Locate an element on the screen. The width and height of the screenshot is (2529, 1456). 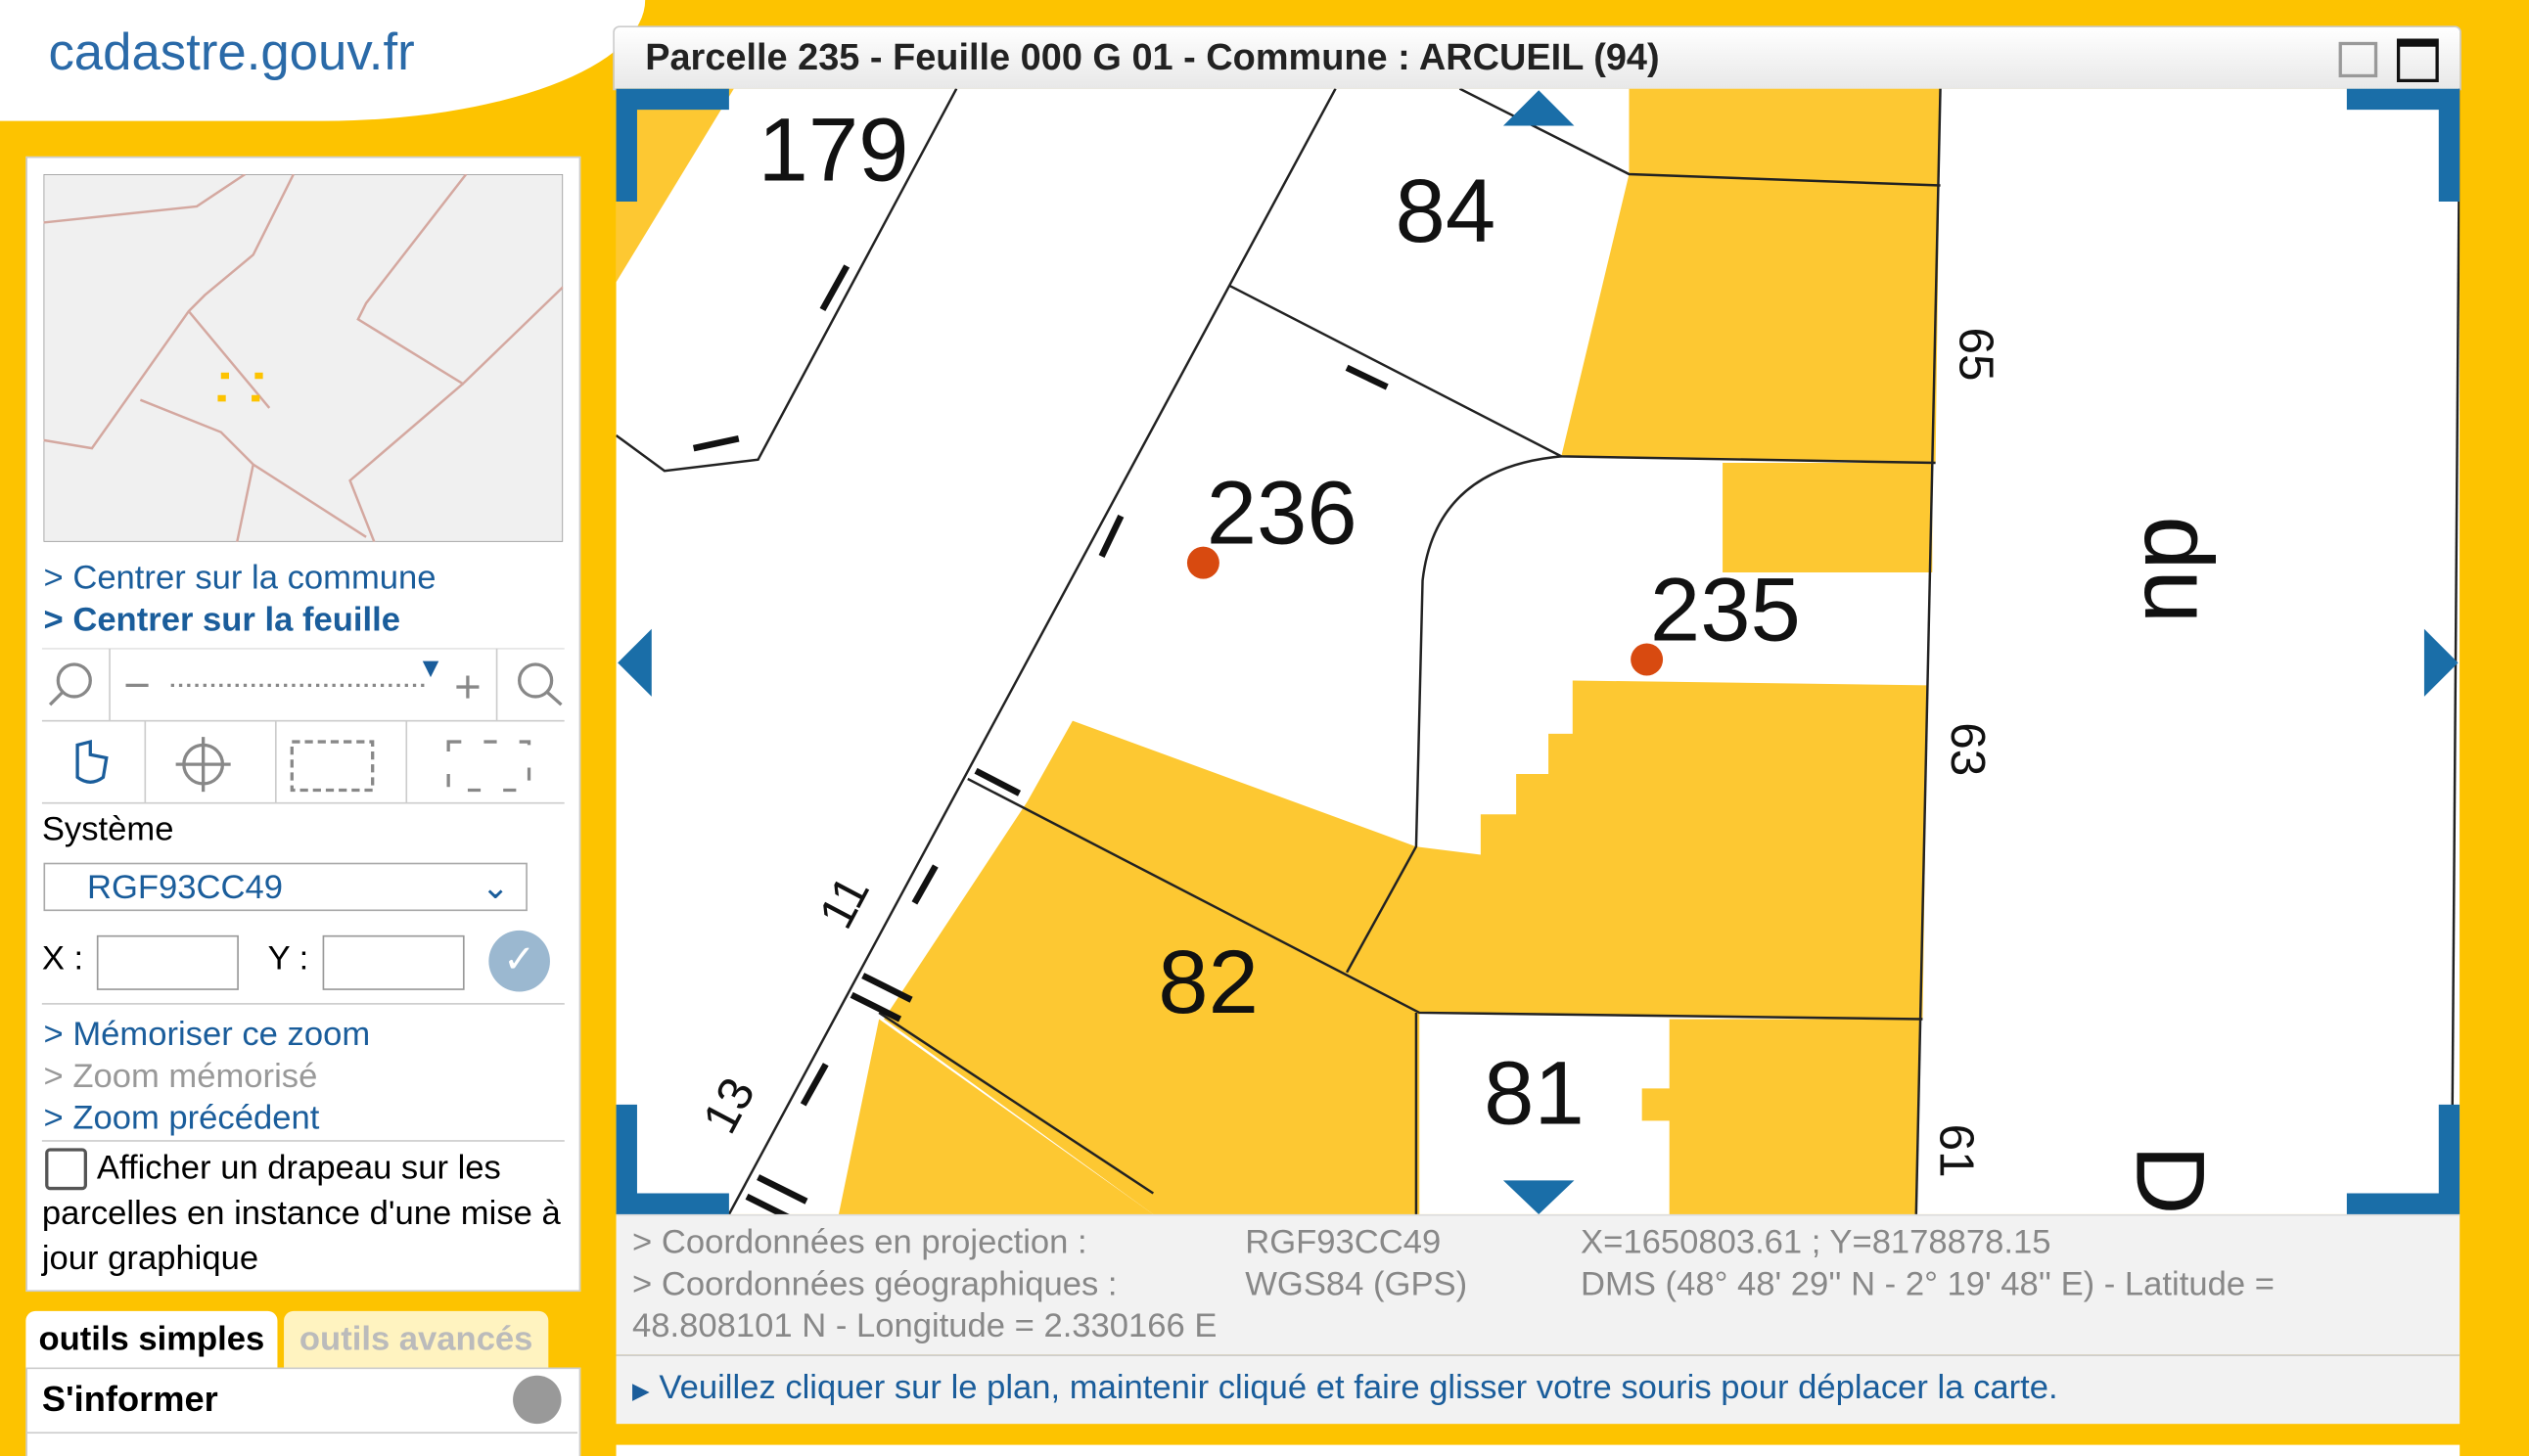
tool-arrow is located at coordinates (537, 1400).